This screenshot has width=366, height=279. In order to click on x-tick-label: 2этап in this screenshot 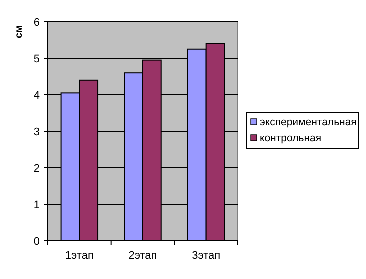, I will do `click(143, 256)`.